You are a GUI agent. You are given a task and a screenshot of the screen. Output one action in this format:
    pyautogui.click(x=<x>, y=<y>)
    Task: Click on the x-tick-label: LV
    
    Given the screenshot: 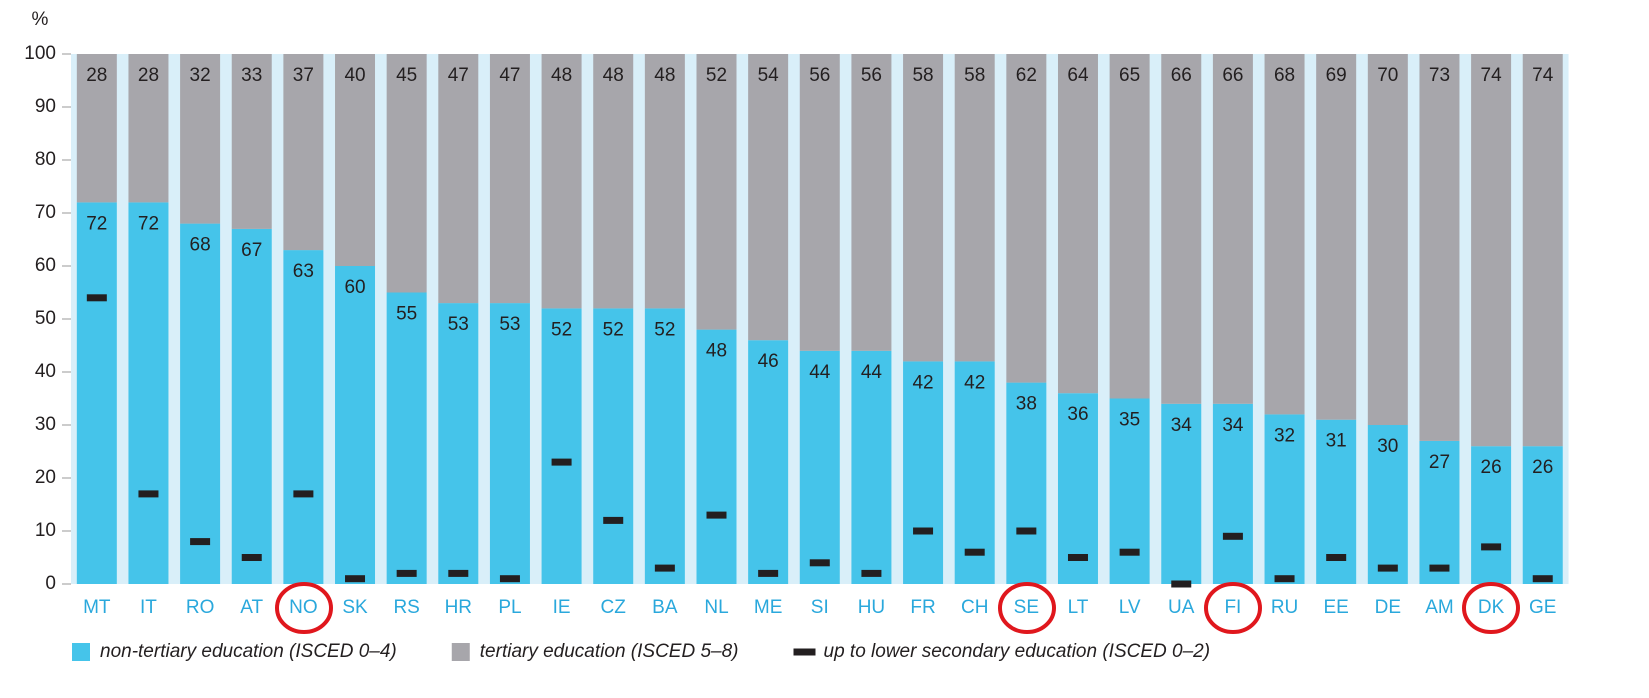 What is the action you would take?
    pyautogui.click(x=1130, y=607)
    